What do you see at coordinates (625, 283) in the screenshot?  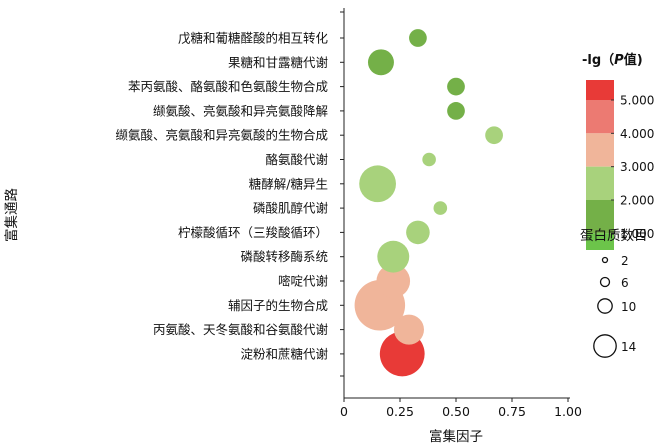 I see `size-legend-label: 6` at bounding box center [625, 283].